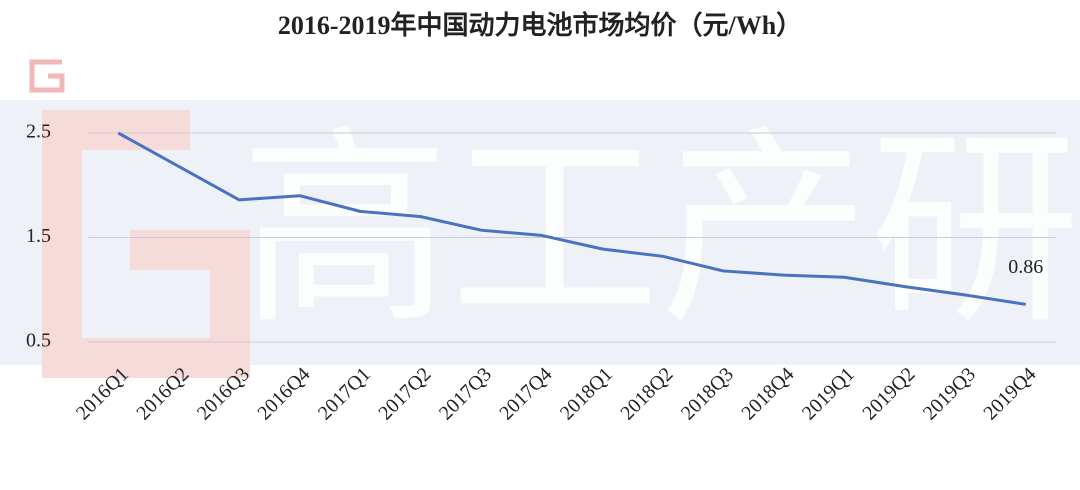 The width and height of the screenshot is (1080, 490). I want to click on x-tick-label: 2018Q2, so click(646, 393).